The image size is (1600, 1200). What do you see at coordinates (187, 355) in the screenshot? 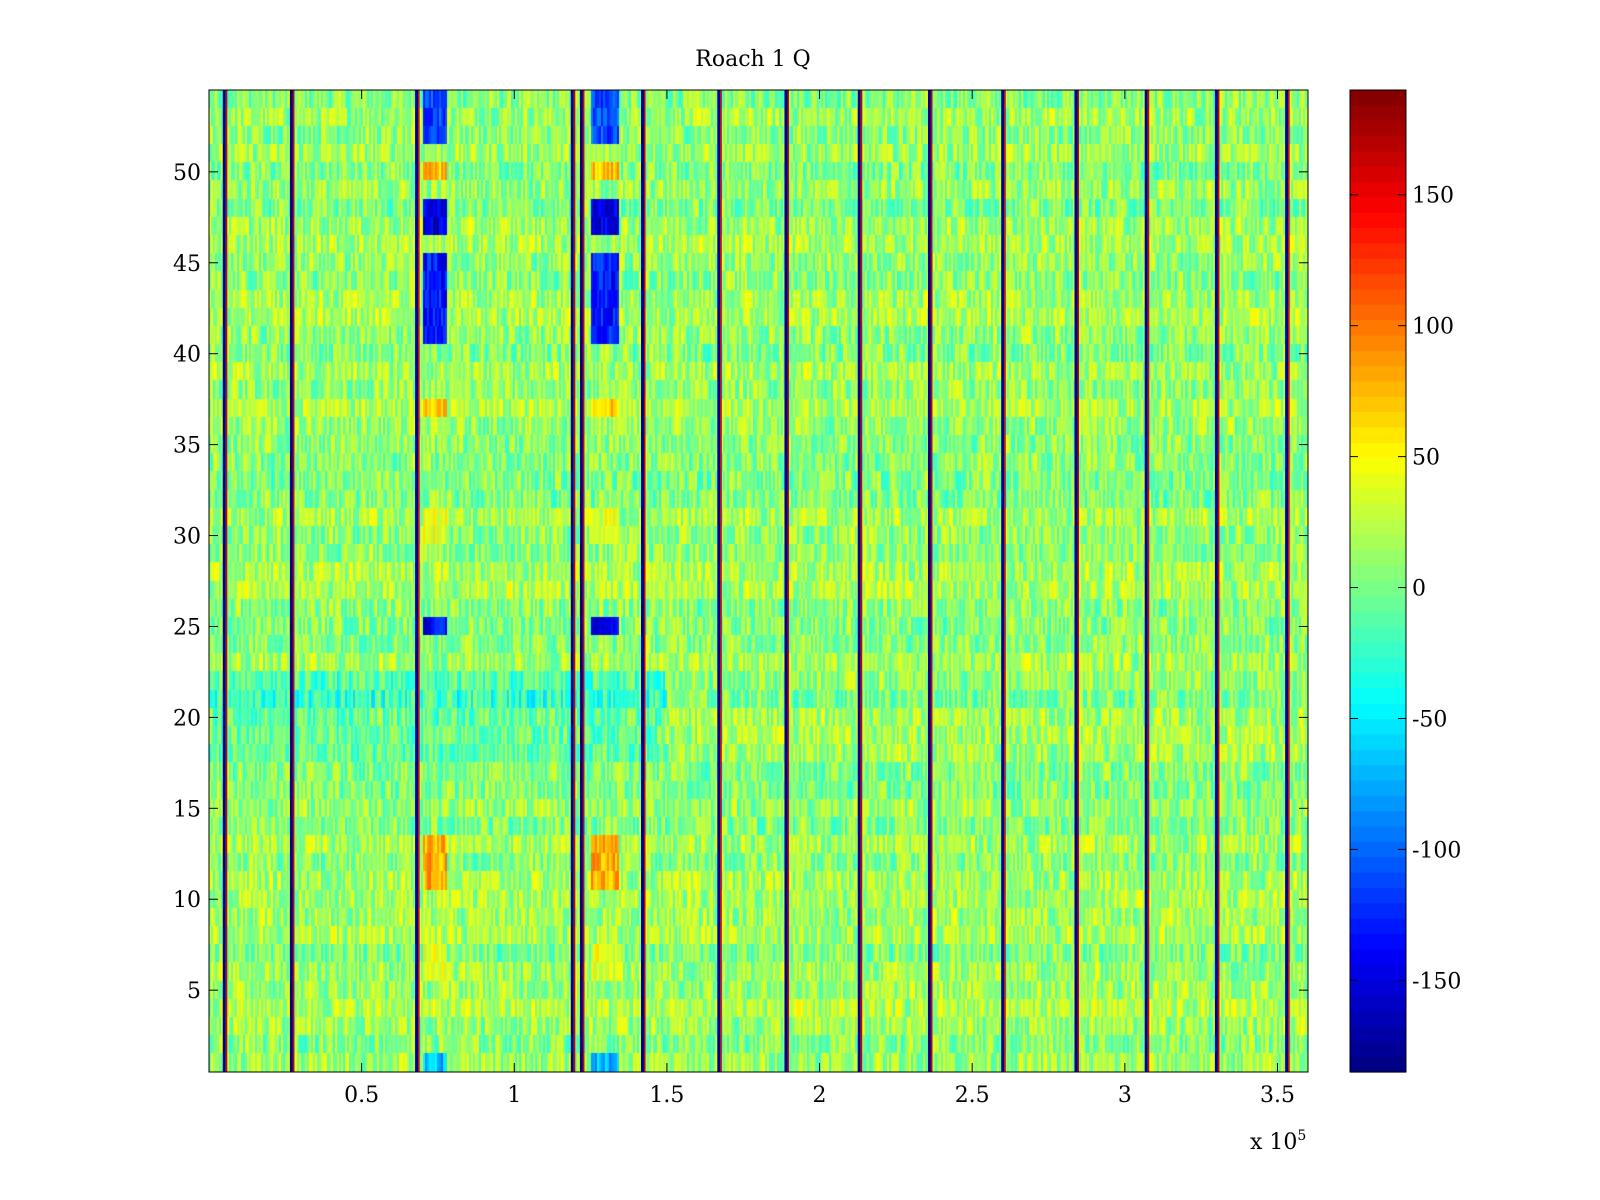
I see `y-tick-label: 40` at bounding box center [187, 355].